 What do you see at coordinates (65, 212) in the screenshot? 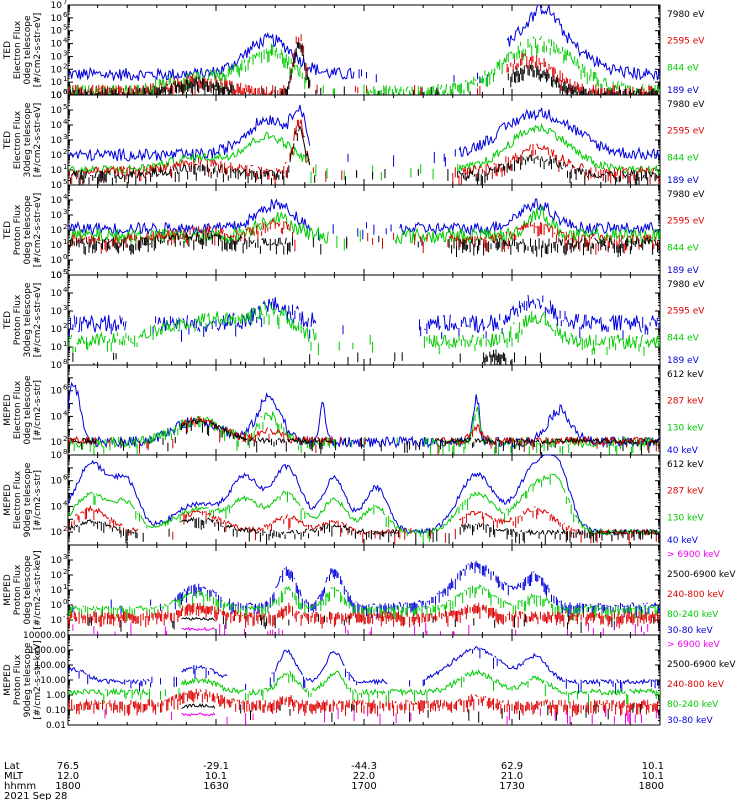
I see `y-tick-exponent: 3` at bounding box center [65, 212].